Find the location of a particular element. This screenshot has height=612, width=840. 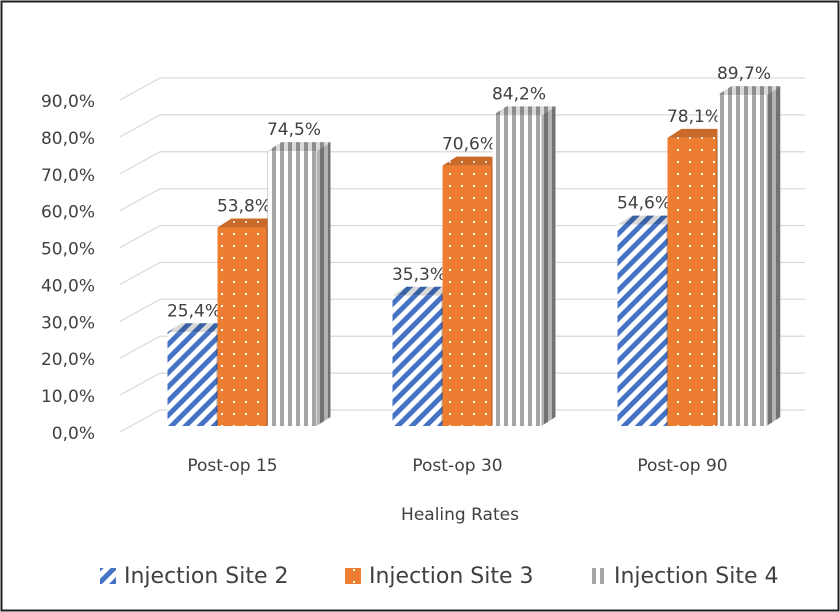

legend-label: Injection Site 2 is located at coordinates (206, 576).